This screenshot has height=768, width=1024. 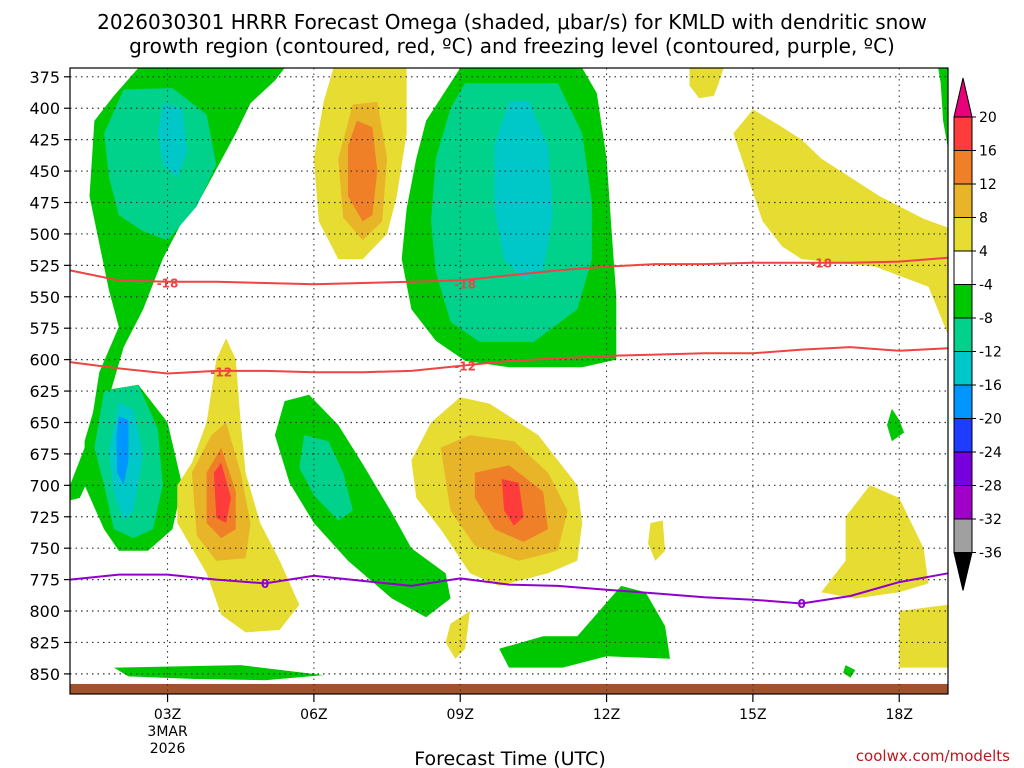 What do you see at coordinates (44, 611) in the screenshot?
I see `y-tick-label-800: 800` at bounding box center [44, 611].